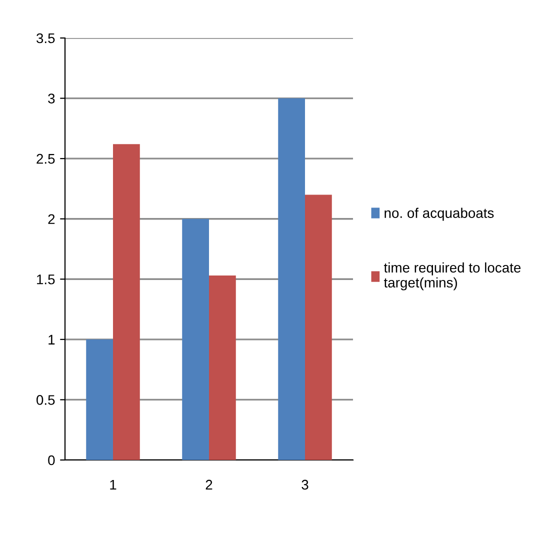 The height and width of the screenshot is (542, 539). Describe the element at coordinates (51, 99) in the screenshot. I see `y-tick-label: 3` at that location.